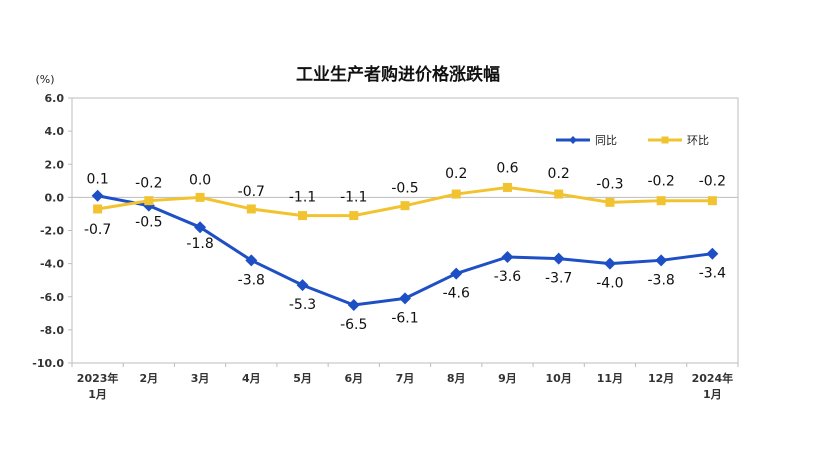  I want to click on x-tick-label: 4月, so click(251, 378).